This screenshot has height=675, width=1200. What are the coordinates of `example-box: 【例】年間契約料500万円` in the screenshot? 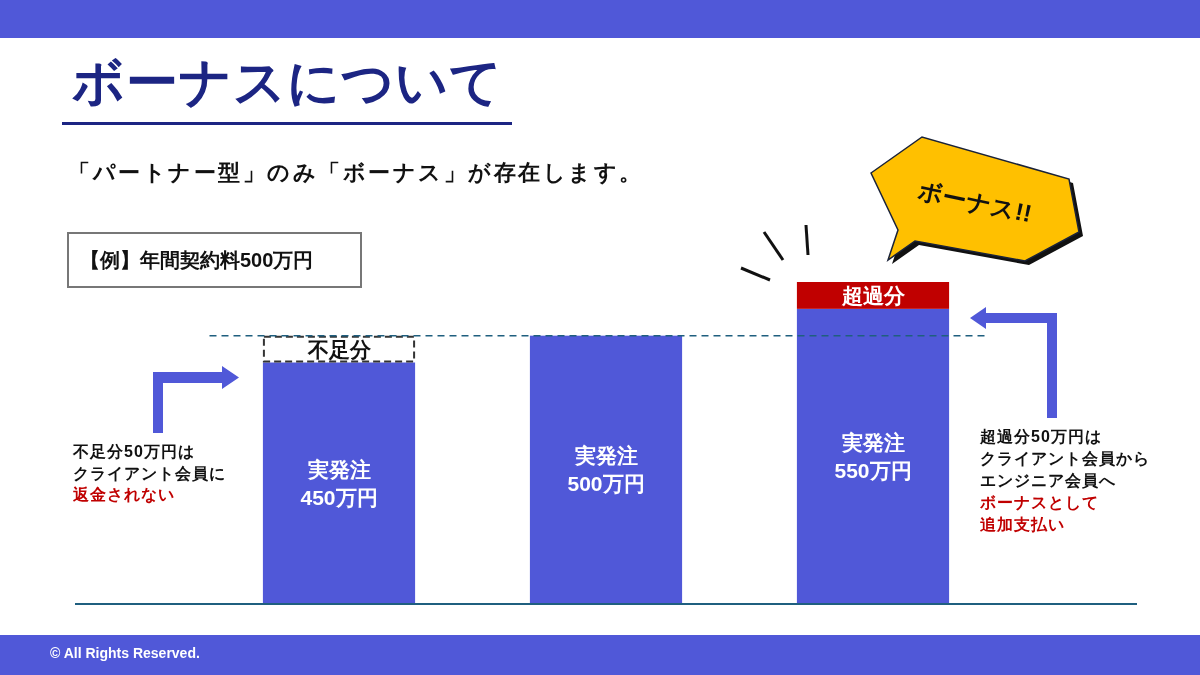 It's located at (214, 260).